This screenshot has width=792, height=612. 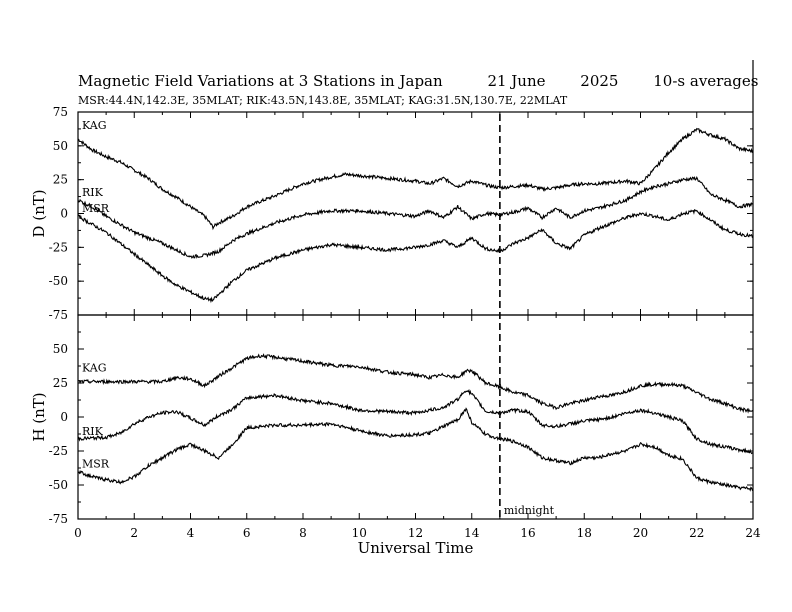 What do you see at coordinates (58, 485) in the screenshot?
I see `y-tick-label-bottom: -50` at bounding box center [58, 485].